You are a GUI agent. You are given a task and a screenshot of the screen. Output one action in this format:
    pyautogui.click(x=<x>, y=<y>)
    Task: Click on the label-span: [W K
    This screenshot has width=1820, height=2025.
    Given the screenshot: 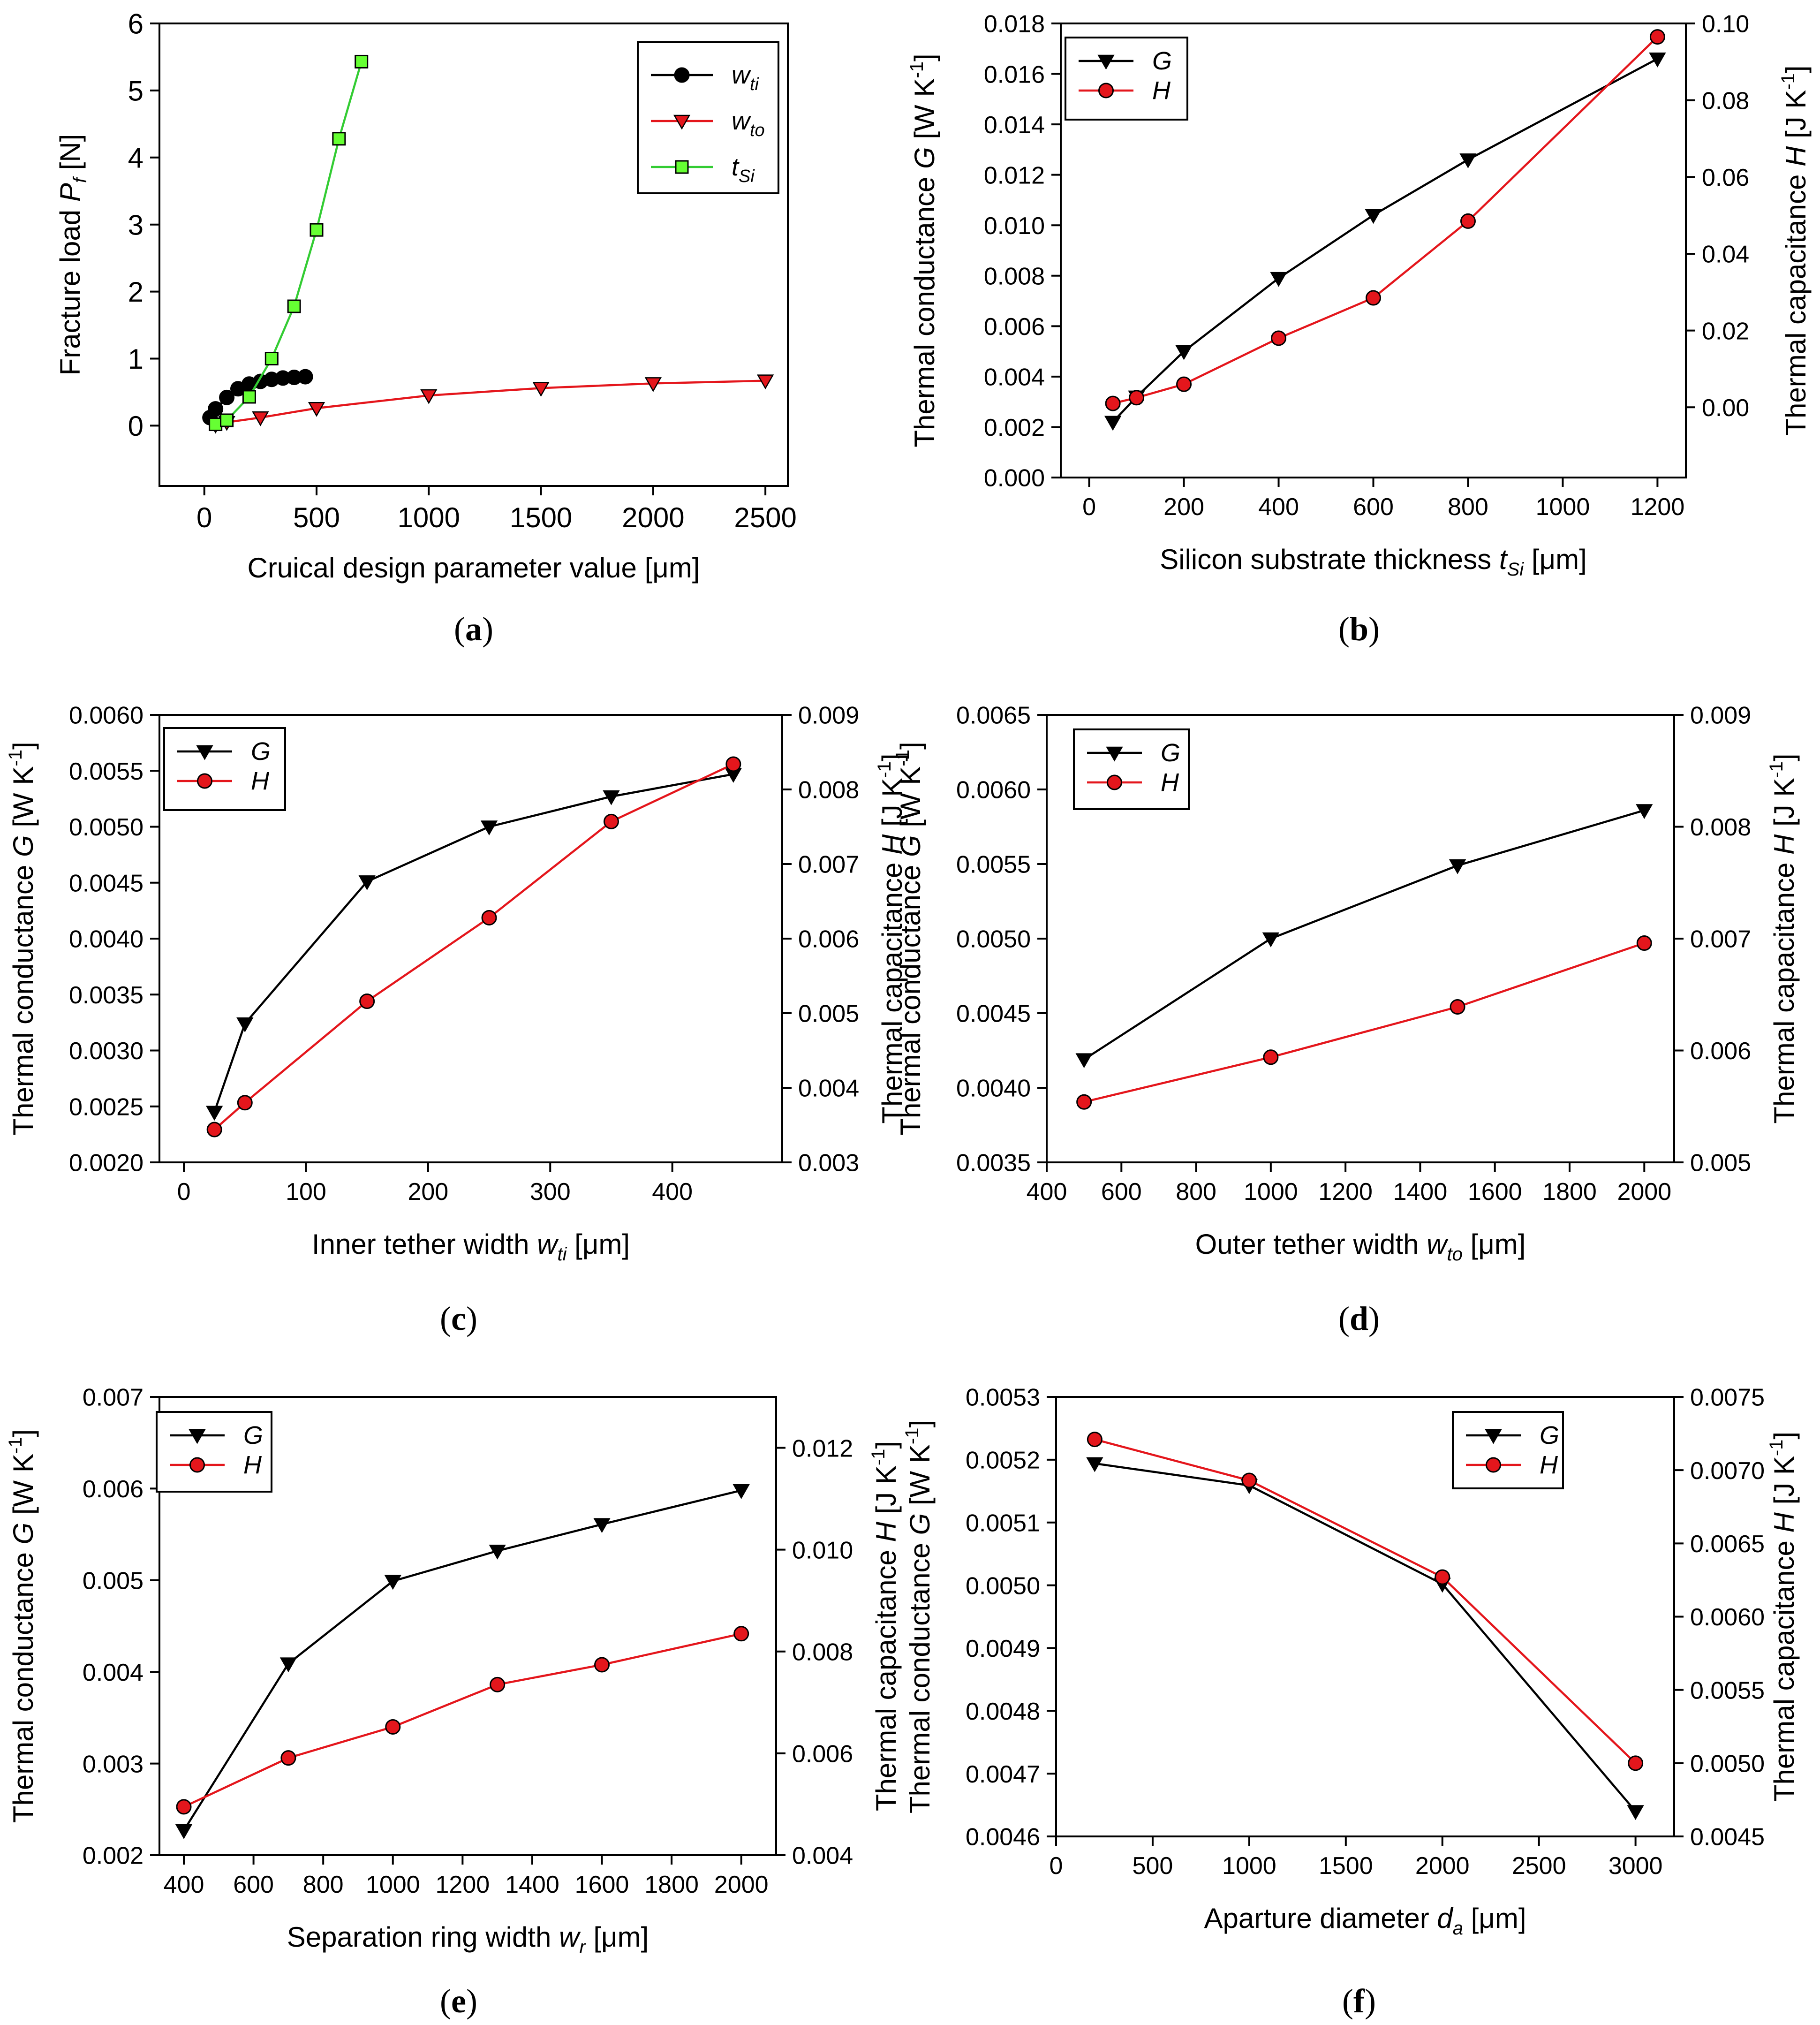 What is the action you would take?
    pyautogui.click(x=920, y=1478)
    